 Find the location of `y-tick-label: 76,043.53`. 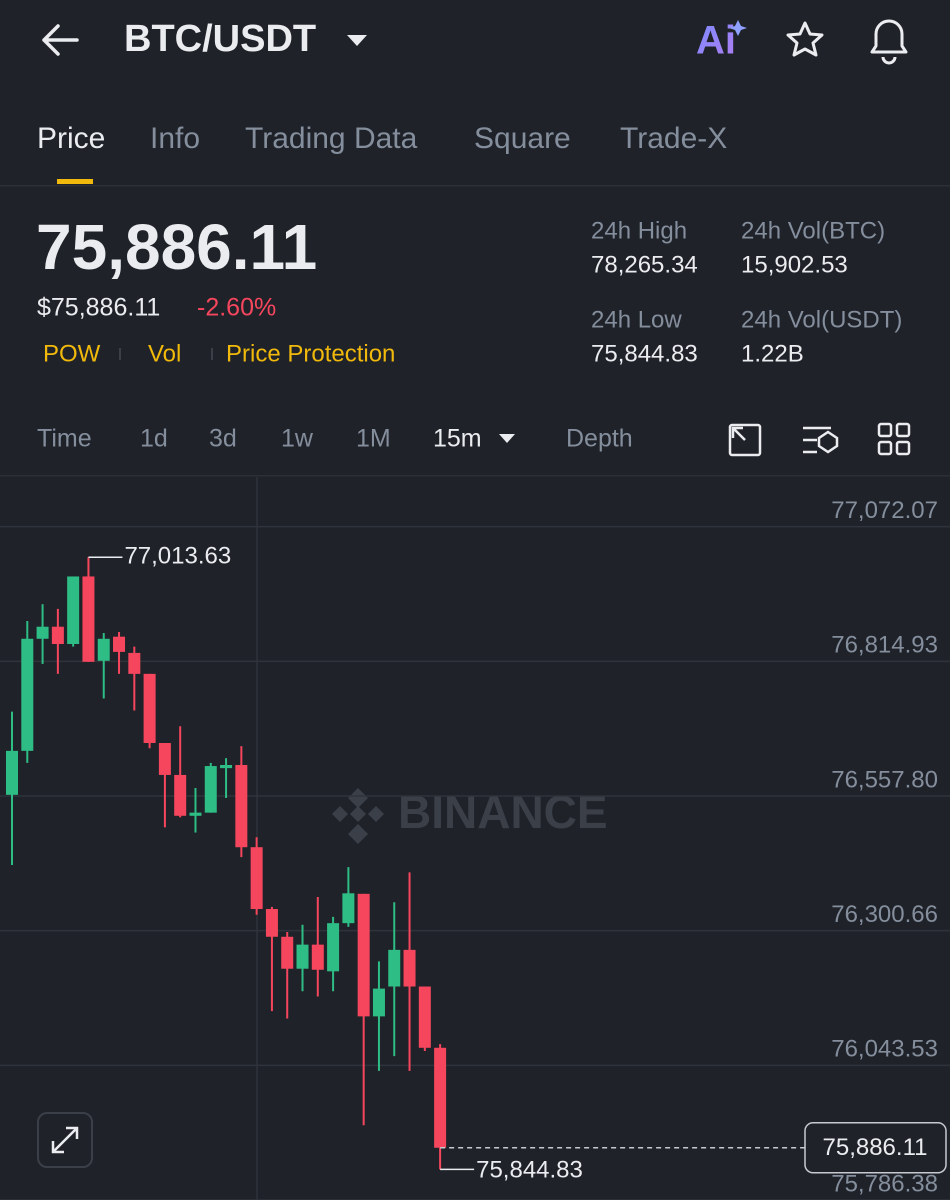

y-tick-label: 76,043.53 is located at coordinates (884, 1049).